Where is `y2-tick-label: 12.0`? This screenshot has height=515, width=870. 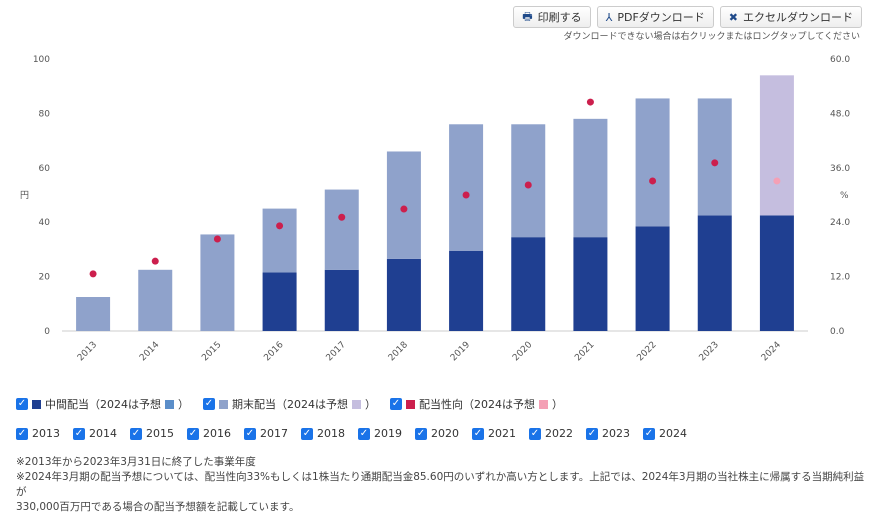
y2-tick-label: 12.0 is located at coordinates (840, 278).